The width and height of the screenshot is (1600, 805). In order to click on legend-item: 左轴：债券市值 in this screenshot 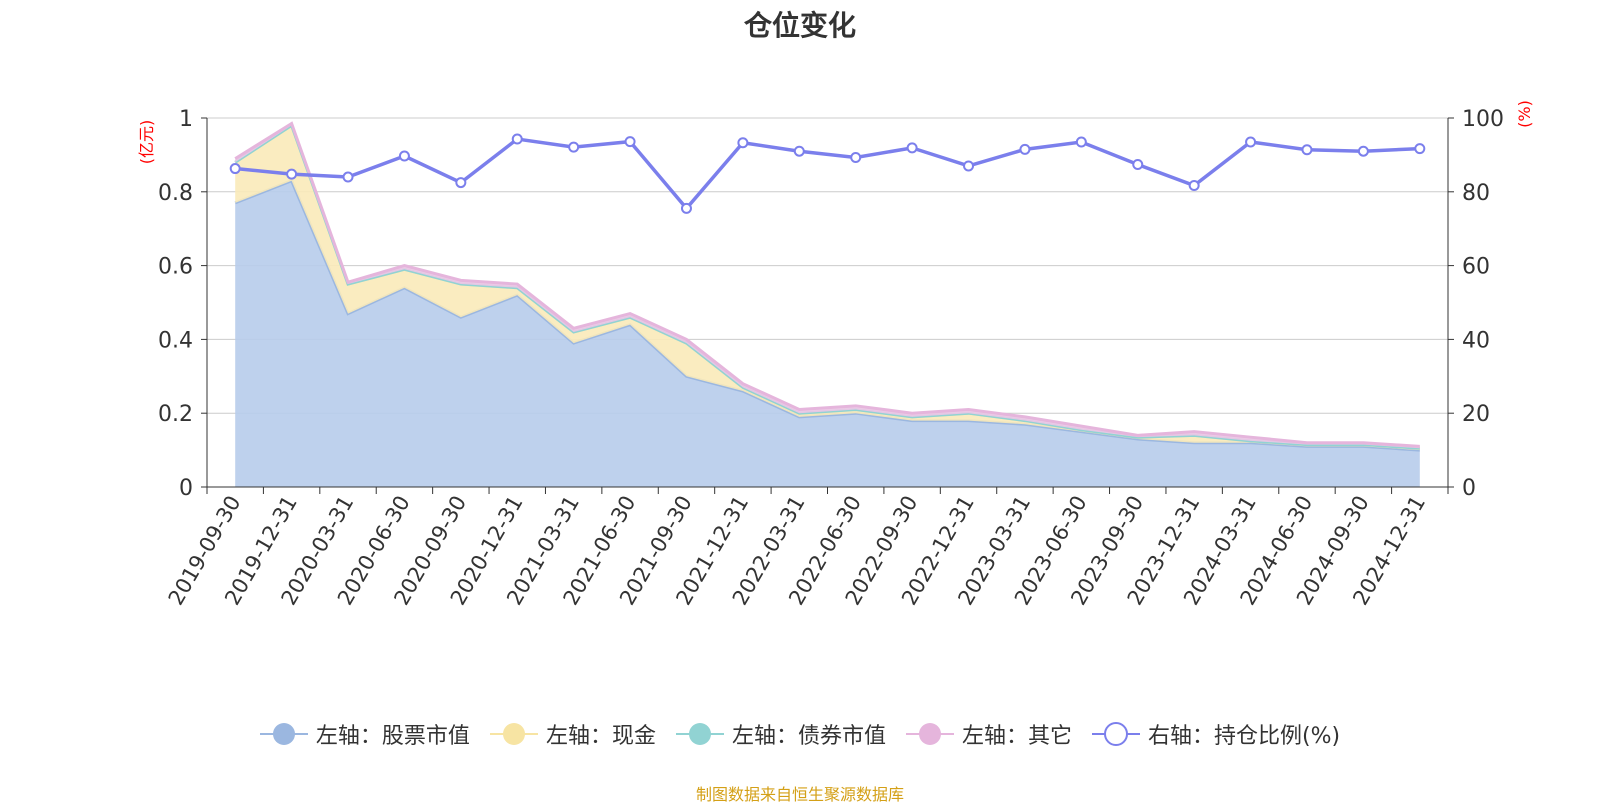, I will do `click(780, 734)`.